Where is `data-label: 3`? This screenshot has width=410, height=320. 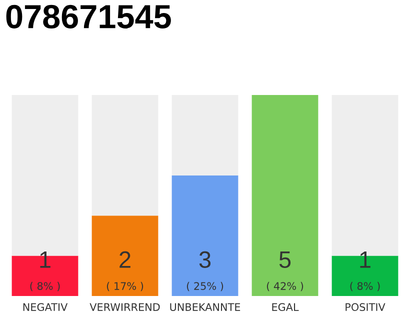 data-label: 3 is located at coordinates (205, 259).